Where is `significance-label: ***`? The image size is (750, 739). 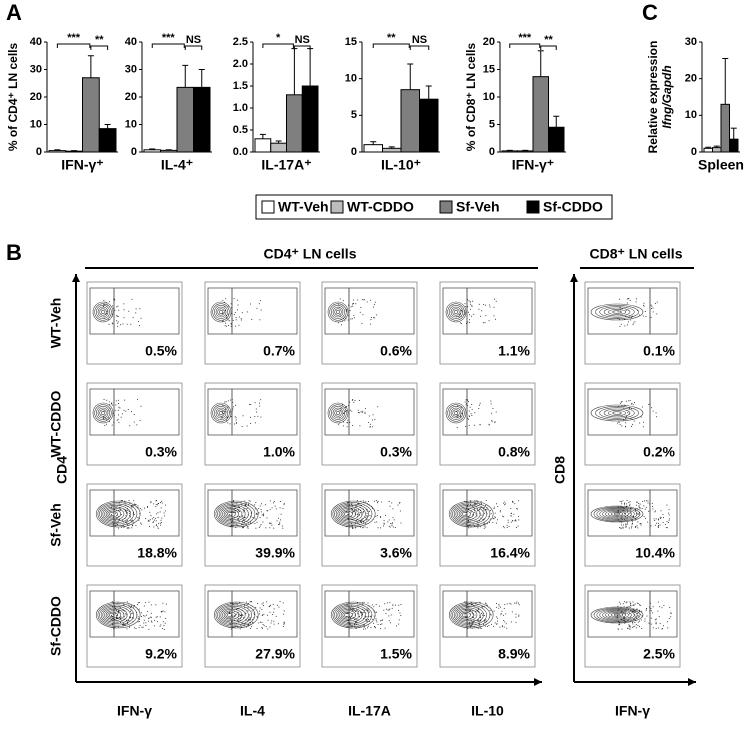 significance-label: *** is located at coordinates (525, 38).